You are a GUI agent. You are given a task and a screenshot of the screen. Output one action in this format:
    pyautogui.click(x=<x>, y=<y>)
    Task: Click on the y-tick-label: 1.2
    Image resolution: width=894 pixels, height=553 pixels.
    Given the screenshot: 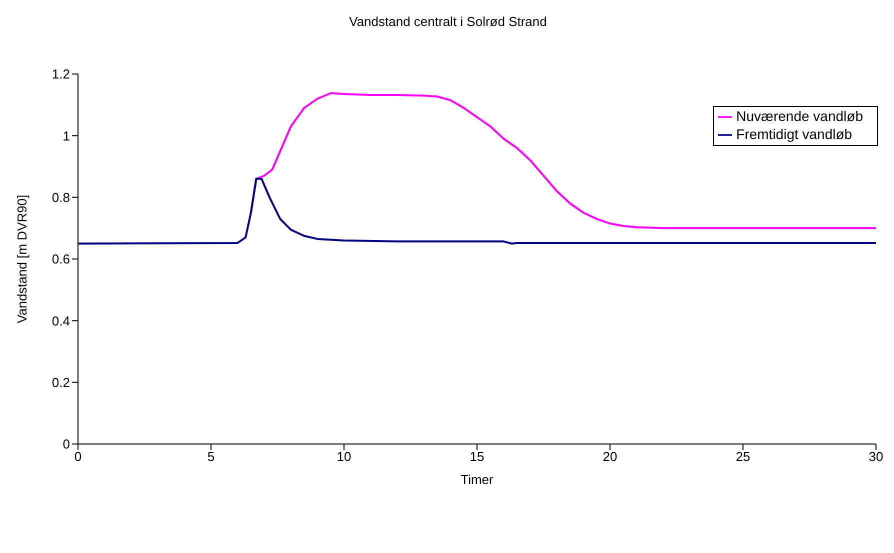 What is the action you would take?
    pyautogui.click(x=61, y=74)
    